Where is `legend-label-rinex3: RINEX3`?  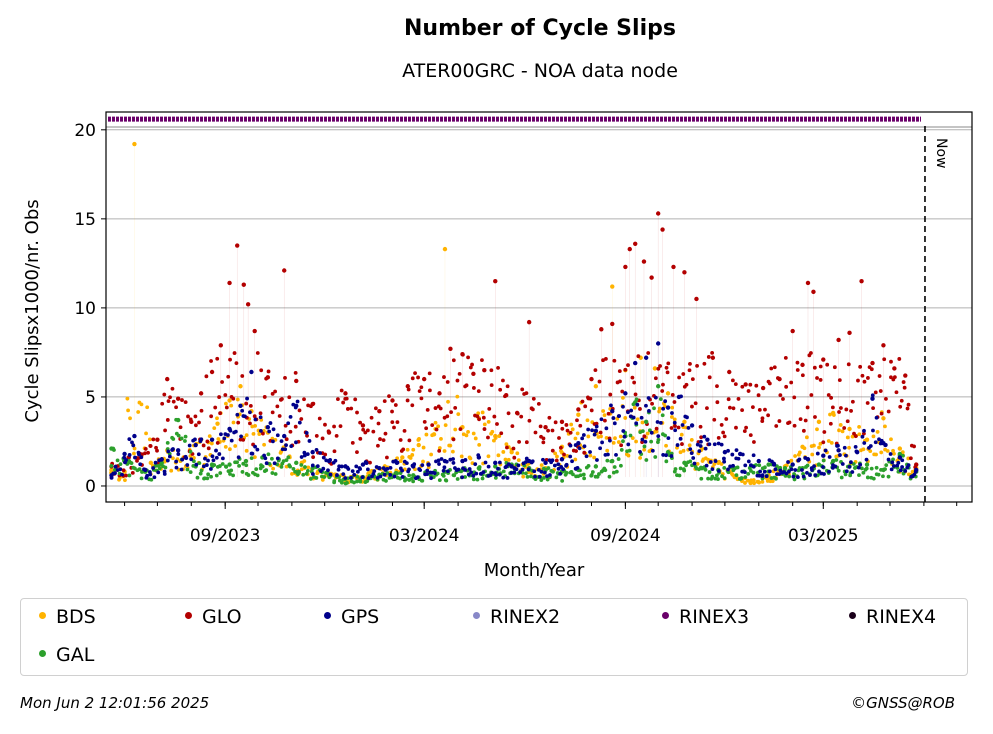 legend-label-rinex3: RINEX3 is located at coordinates (714, 617).